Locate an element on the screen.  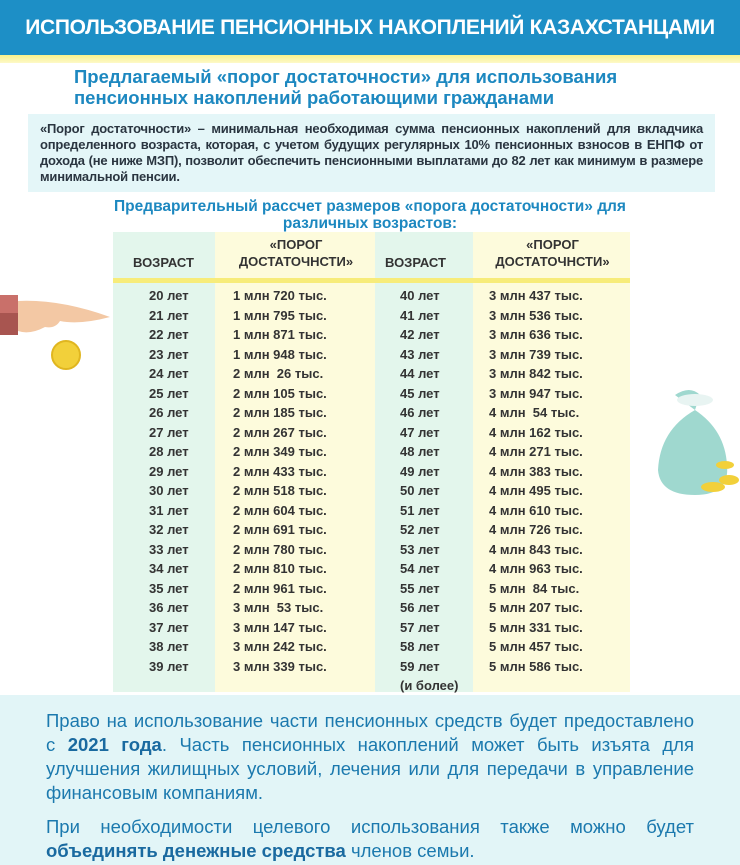
threshold-cell: 2 млн 810 тыс. is located at coordinates (280, 568).